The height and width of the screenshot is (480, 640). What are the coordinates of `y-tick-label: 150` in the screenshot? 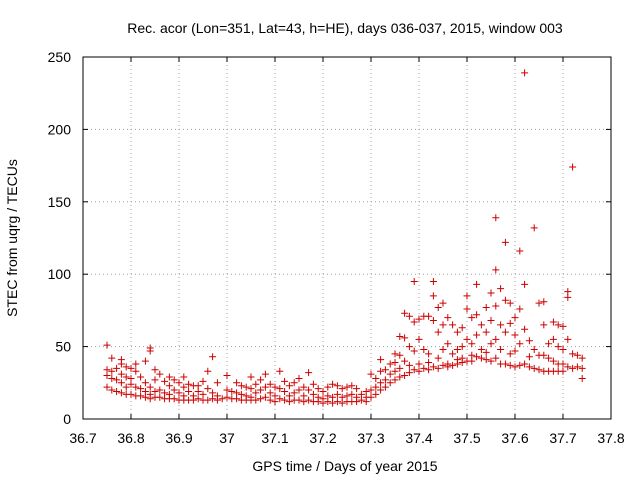 It's located at (60, 202).